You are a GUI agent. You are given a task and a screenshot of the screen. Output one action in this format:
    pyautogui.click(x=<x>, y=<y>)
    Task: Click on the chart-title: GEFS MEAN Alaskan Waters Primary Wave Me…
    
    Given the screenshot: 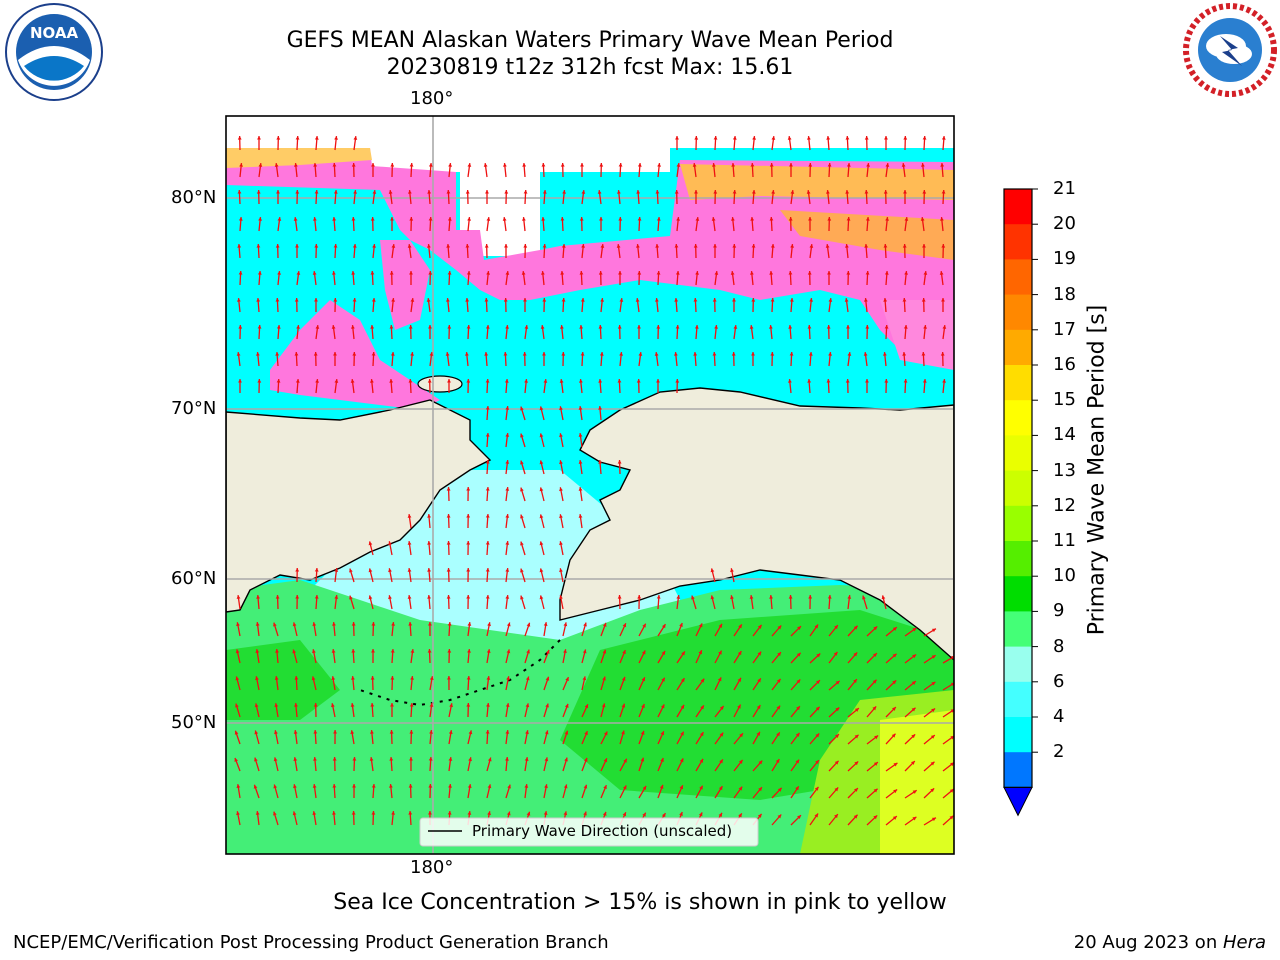 What is the action you would take?
    pyautogui.click(x=590, y=40)
    